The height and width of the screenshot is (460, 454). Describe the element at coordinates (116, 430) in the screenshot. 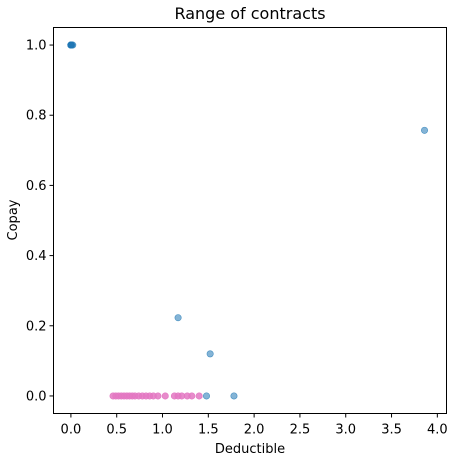

I see `x-tick-label: 0.5` at that location.